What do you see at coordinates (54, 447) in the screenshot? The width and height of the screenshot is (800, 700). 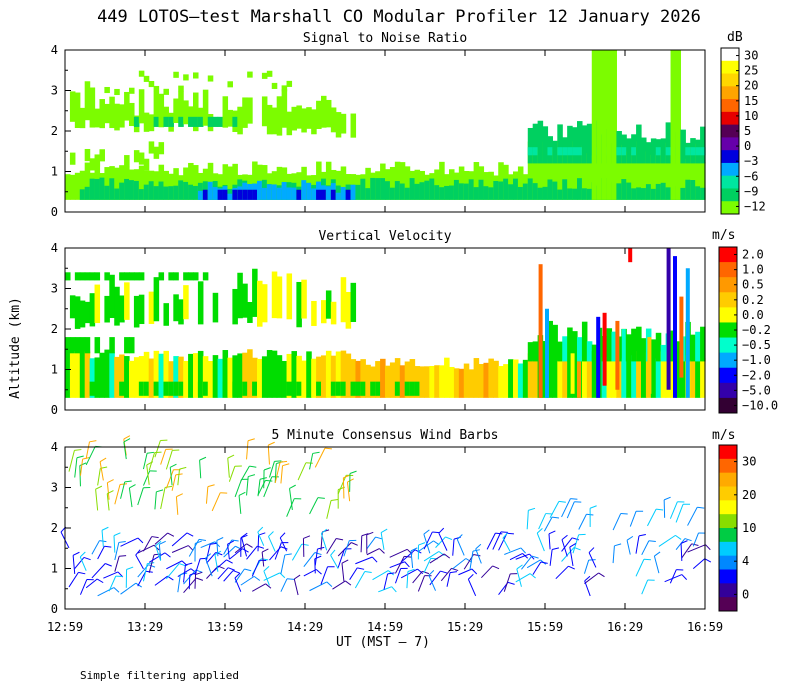 I see `y-tick-label: 4` at bounding box center [54, 447].